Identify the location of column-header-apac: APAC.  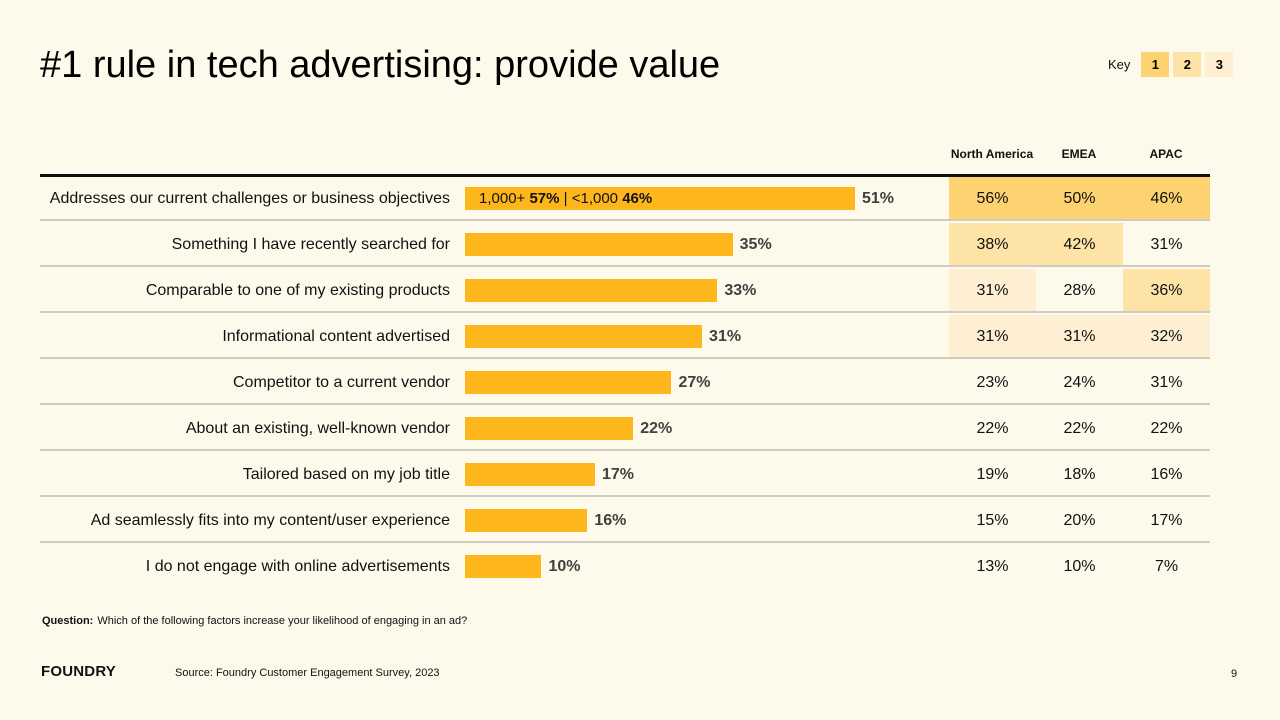
(1166, 153).